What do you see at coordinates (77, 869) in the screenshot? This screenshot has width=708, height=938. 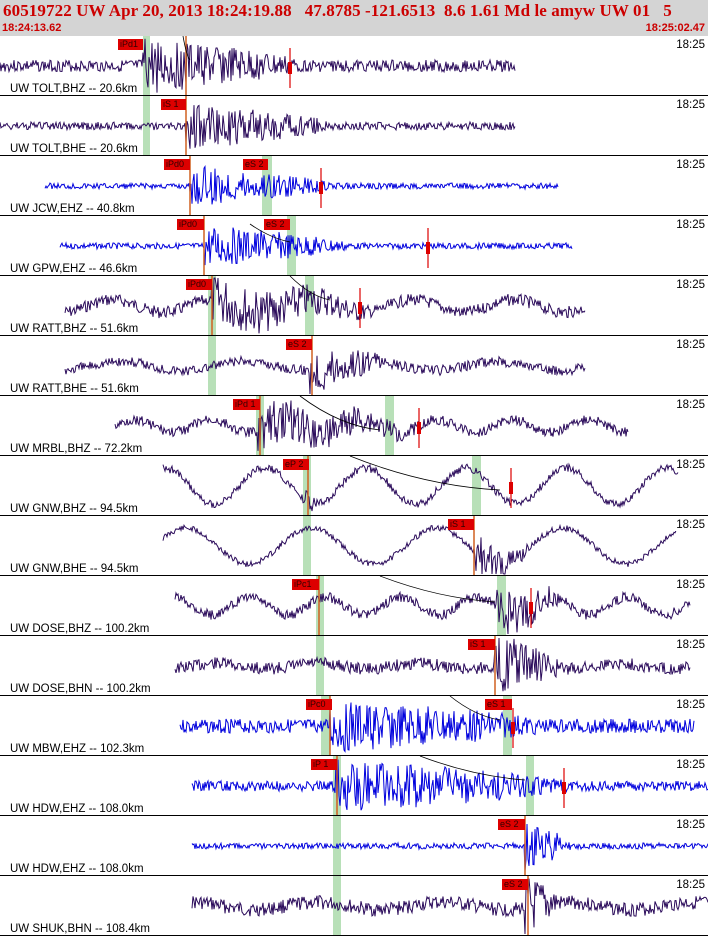 I see `channel-label: UW HDW,EHZ -- 108.0km` at bounding box center [77, 869].